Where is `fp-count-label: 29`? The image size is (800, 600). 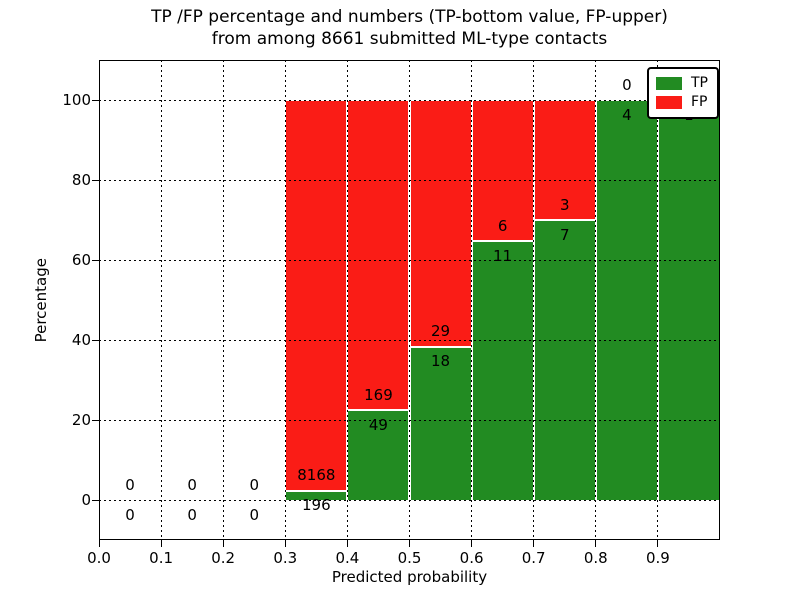
fp-count-label: 29 is located at coordinates (441, 331).